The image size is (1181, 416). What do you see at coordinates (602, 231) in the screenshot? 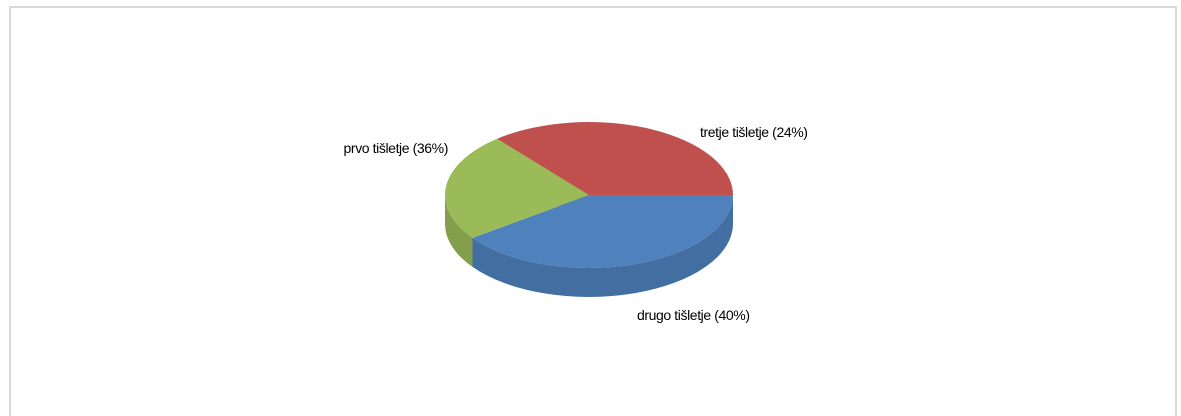
I see `slice-drugo-top` at bounding box center [602, 231].